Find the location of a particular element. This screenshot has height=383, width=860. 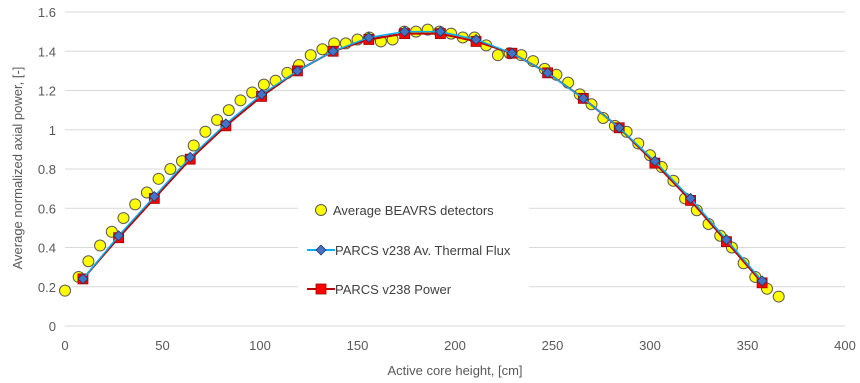

legend-label-beavrs: Average BEAVRS detectors is located at coordinates (413, 210).